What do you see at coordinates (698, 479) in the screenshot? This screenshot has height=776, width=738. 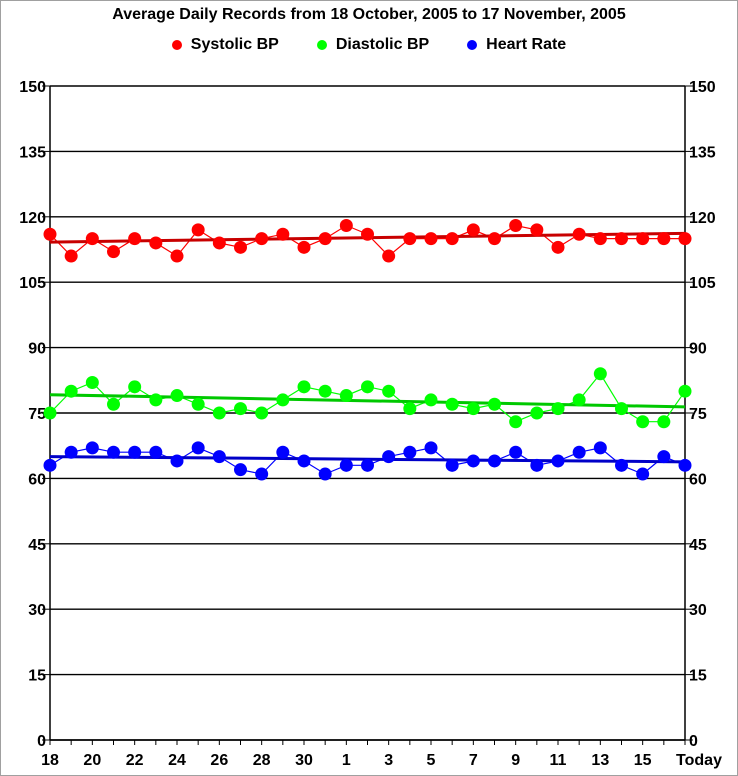 I see `y-tick-label-right: 60` at bounding box center [698, 479].